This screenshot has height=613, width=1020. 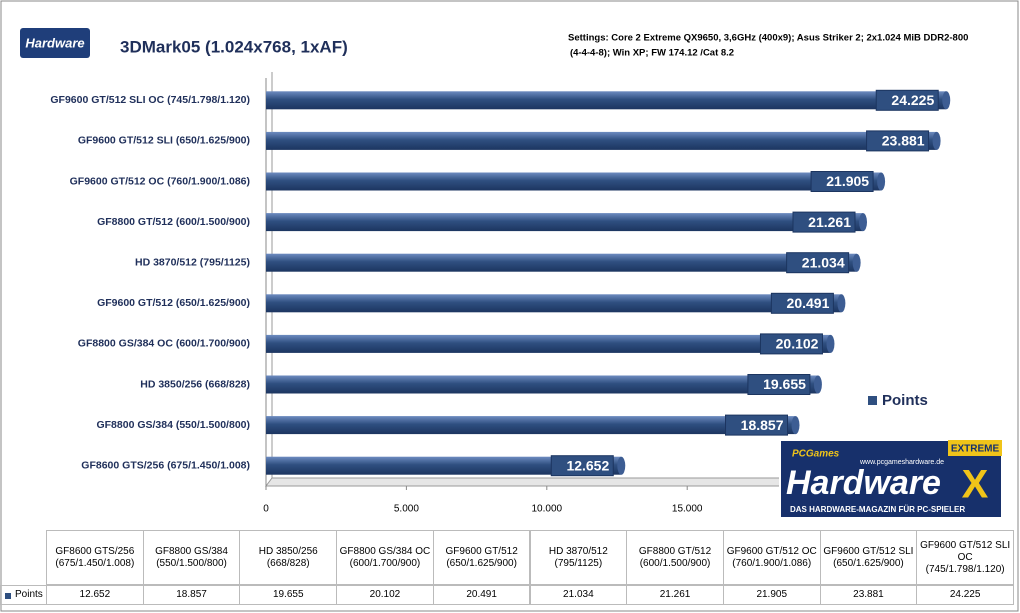 What do you see at coordinates (173, 222) in the screenshot?
I see `y-tick-label: GF8800 GT/512 (600/1.500/900)` at bounding box center [173, 222].